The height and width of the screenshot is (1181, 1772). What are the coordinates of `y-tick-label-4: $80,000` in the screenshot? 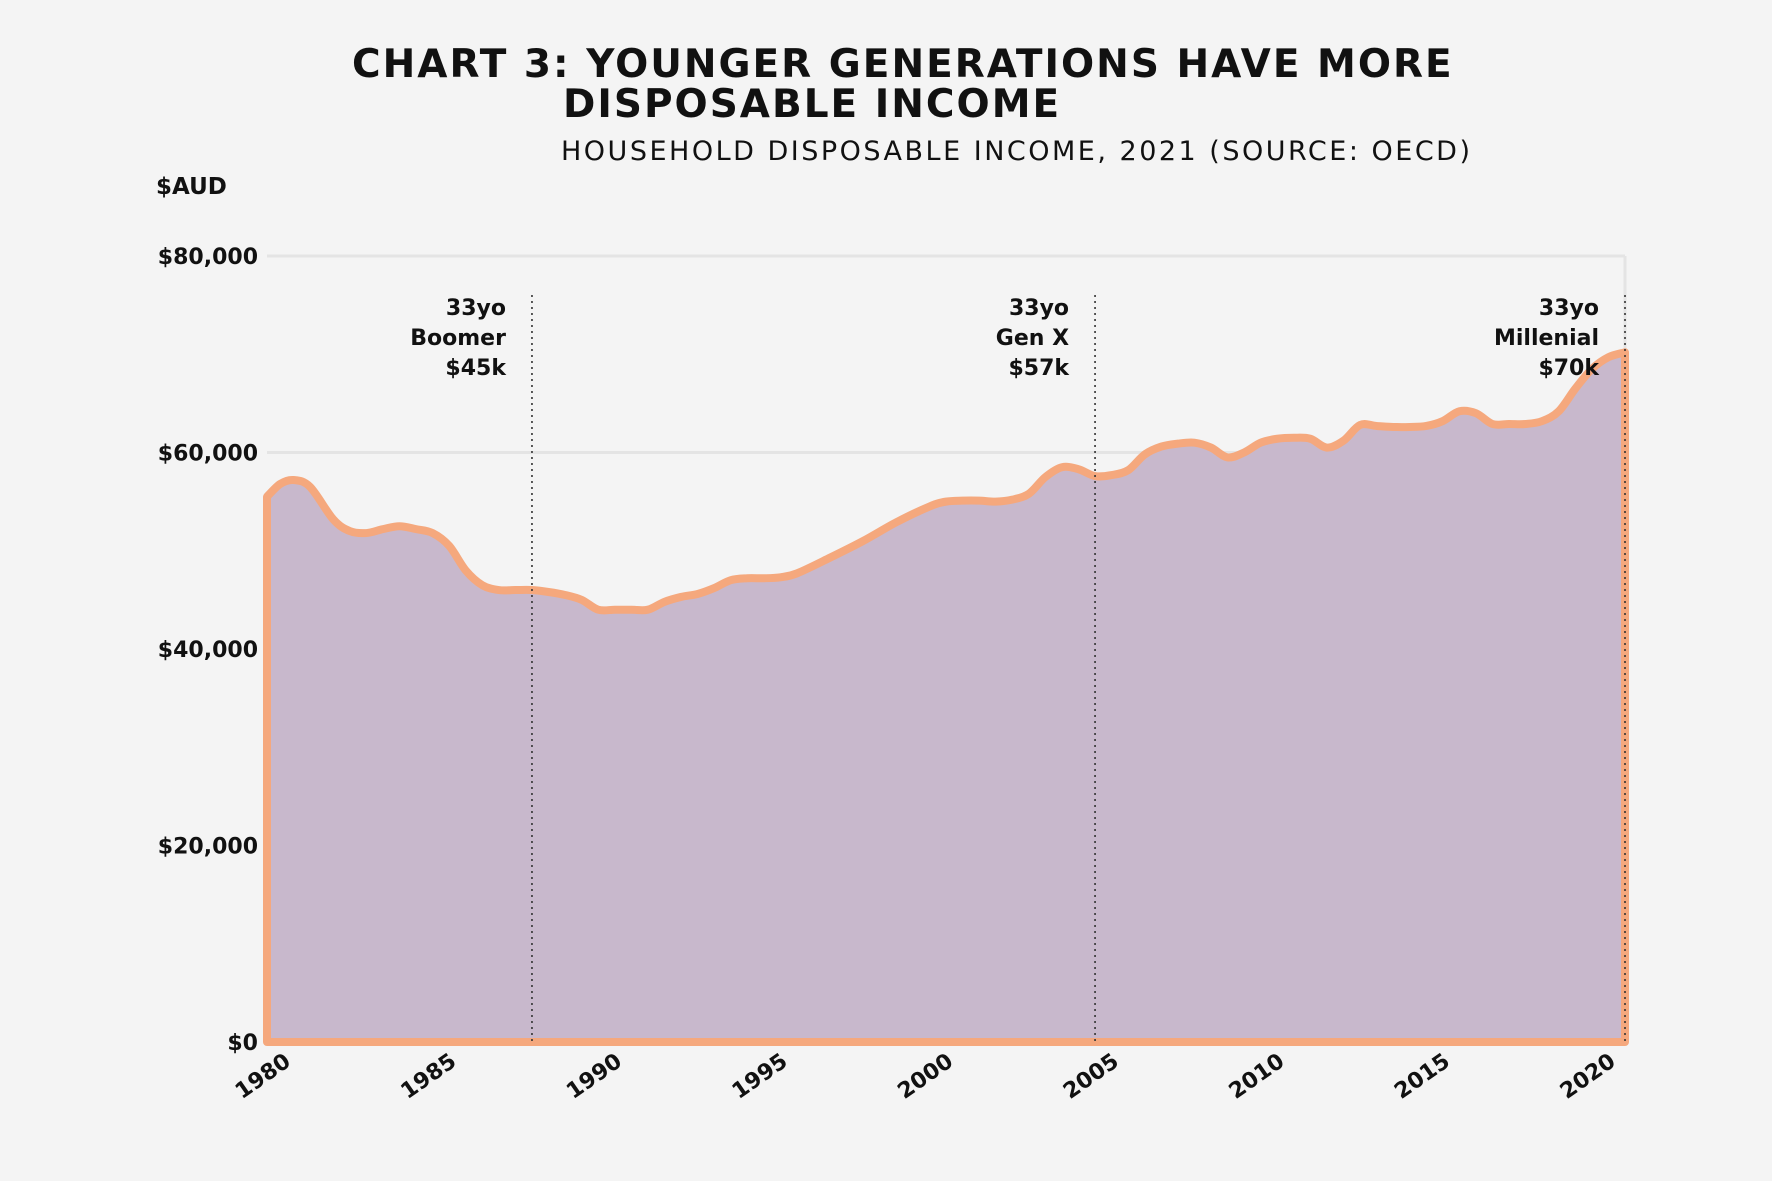 It's located at (208, 257).